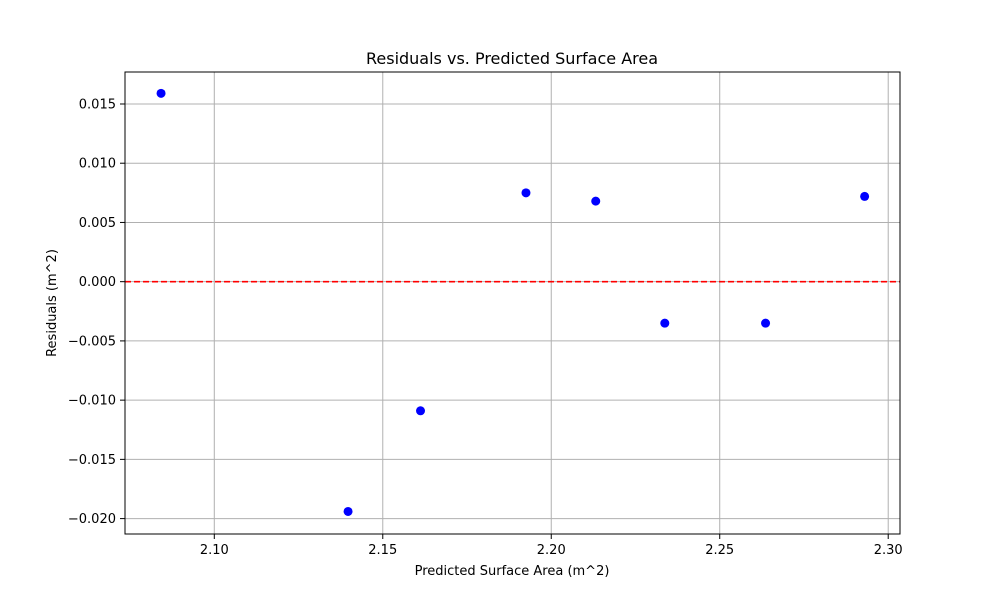 The image size is (1000, 600). Describe the element at coordinates (92, 519) in the screenshot. I see `y-tick-label: −0.020` at that location.